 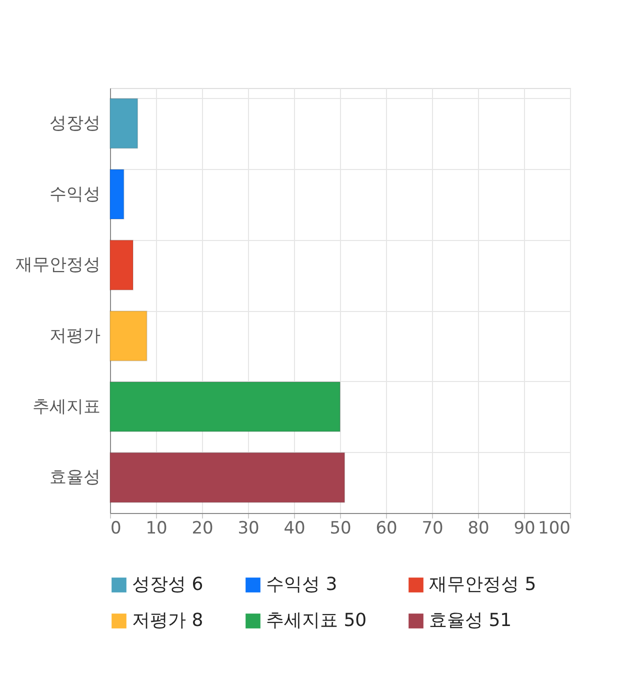 I want to click on y-tick-label: 수익성, so click(x=75, y=194).